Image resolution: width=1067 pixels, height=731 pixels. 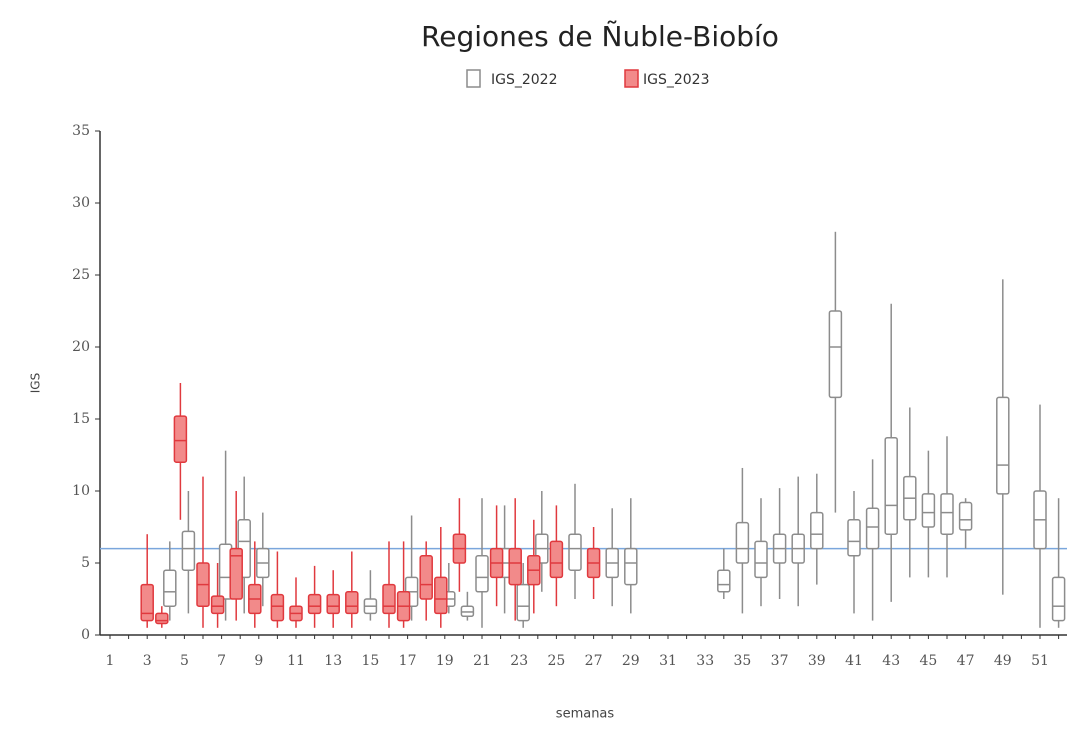 What do you see at coordinates (85, 563) in the screenshot?
I see `y-tick-label: 5` at bounding box center [85, 563].